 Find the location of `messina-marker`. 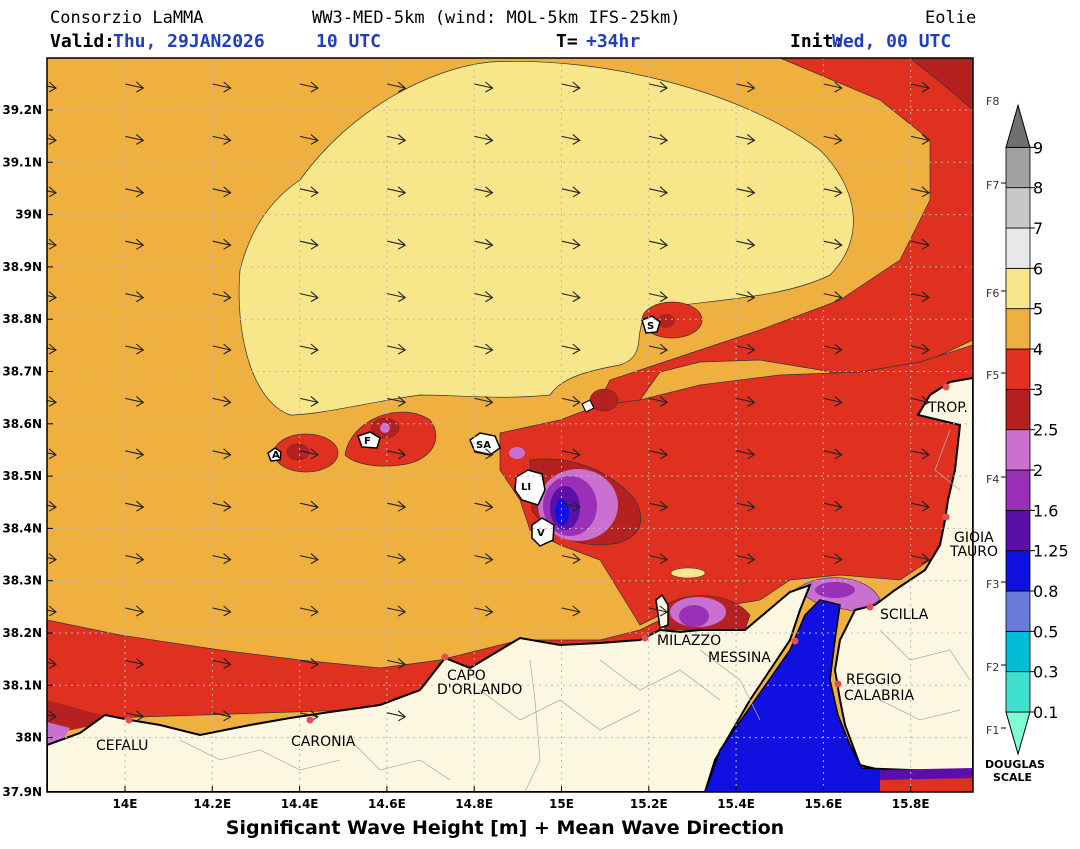

messina-marker is located at coordinates (795, 641).